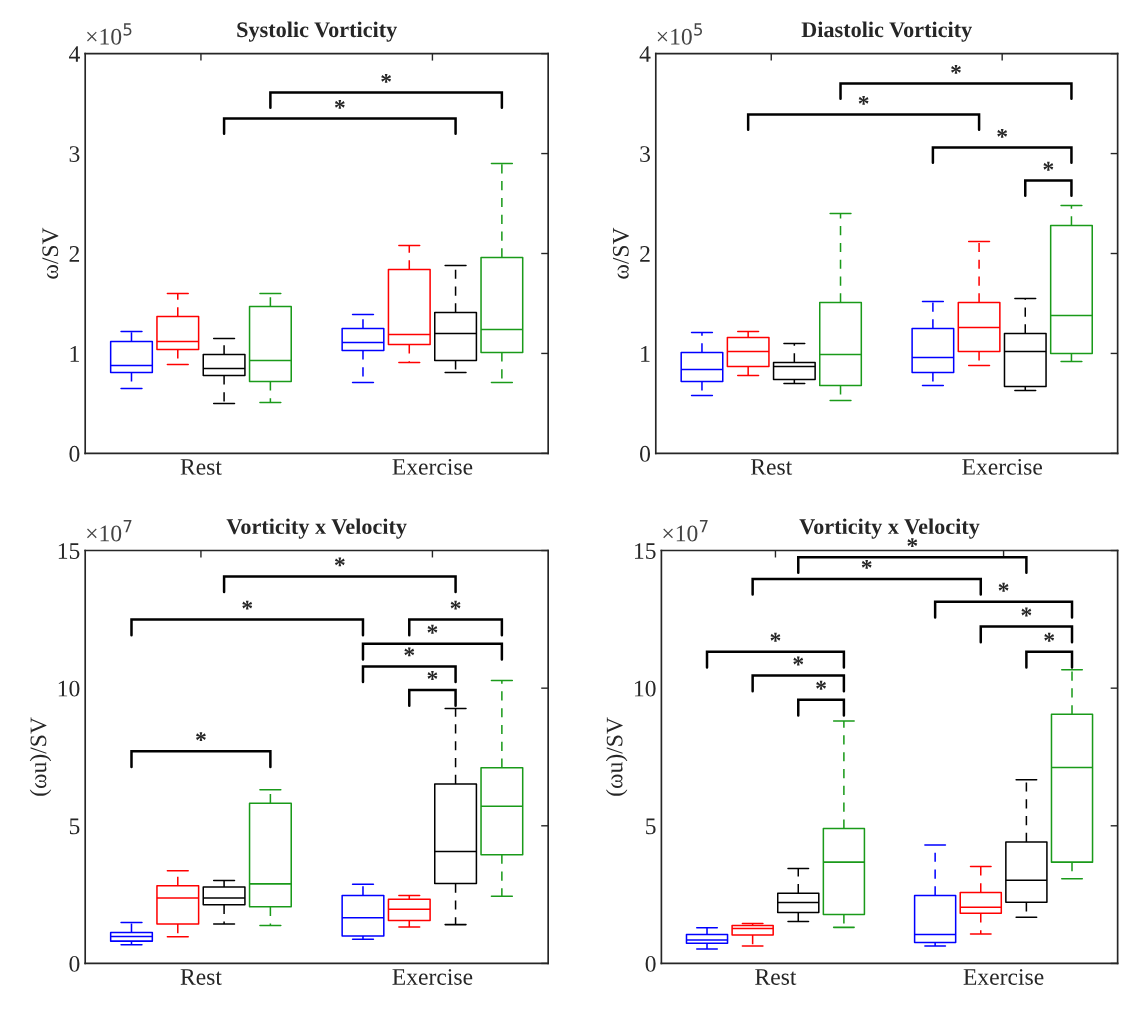  Describe the element at coordinates (886, 31) in the screenshot. I see `chart-title: Diastolic Vorticity` at that location.